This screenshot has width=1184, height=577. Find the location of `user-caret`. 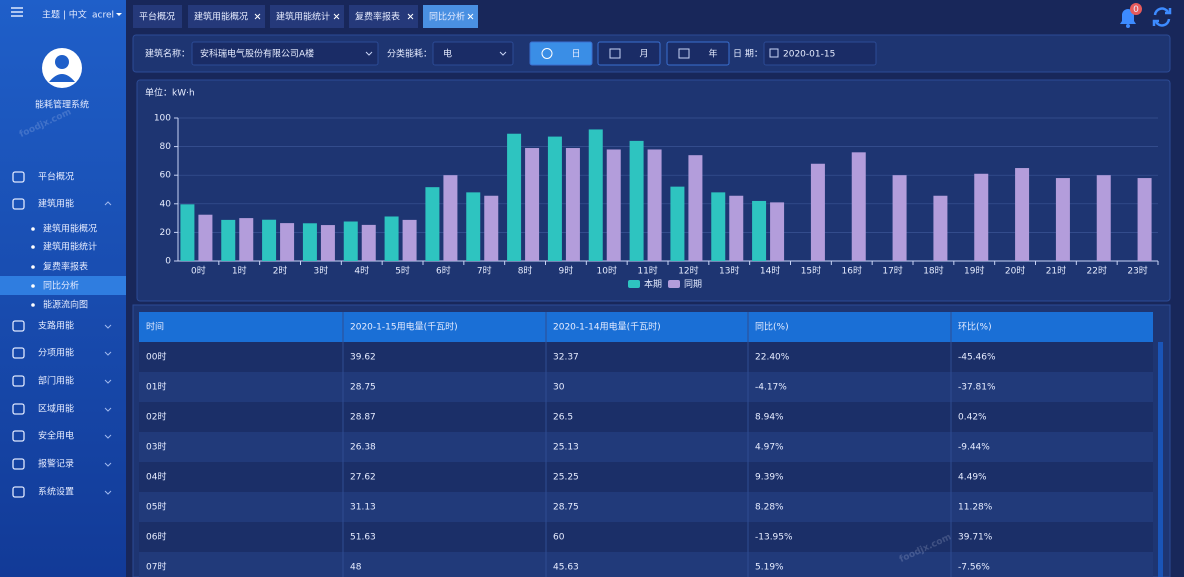

user-caret is located at coordinates (119, 14).